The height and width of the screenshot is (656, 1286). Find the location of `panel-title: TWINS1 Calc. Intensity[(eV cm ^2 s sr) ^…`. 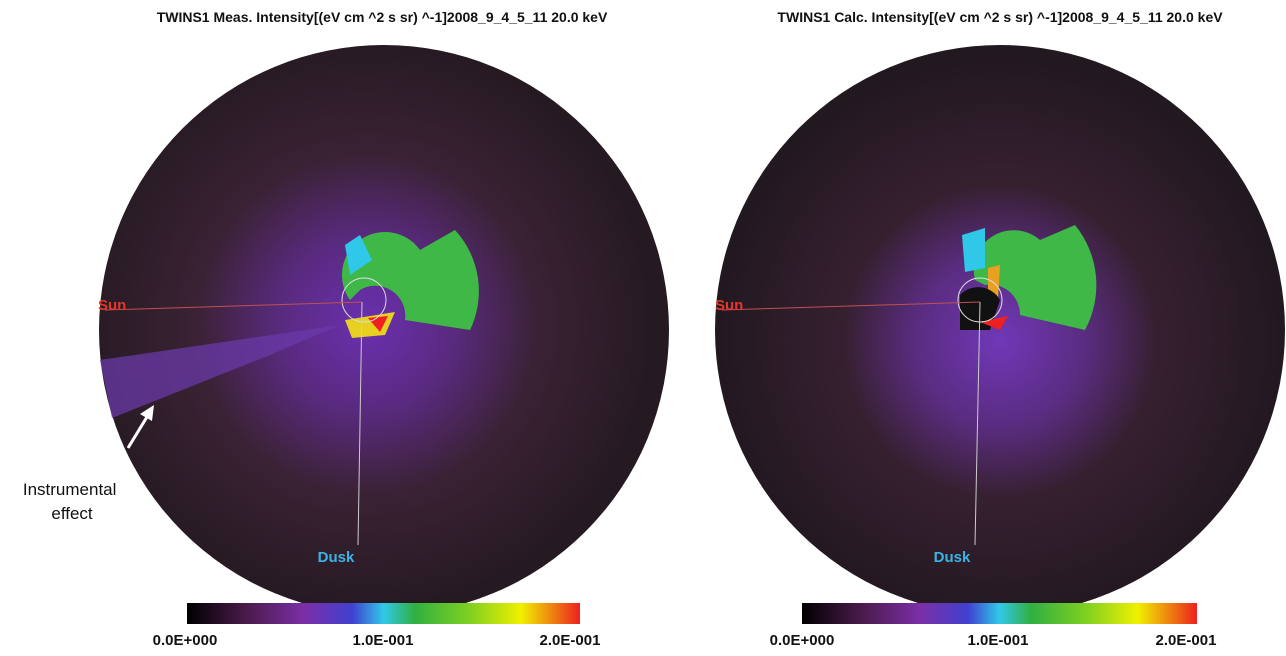

panel-title: TWINS1 Calc. Intensity[(eV cm ^2 s sr) ^… is located at coordinates (1000, 17).